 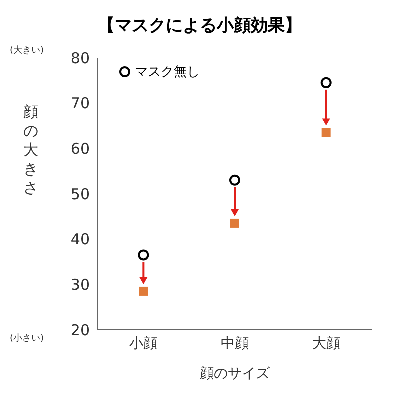 What do you see at coordinates (144, 344) in the screenshot?
I see `x-tick-label: 小顔` at bounding box center [144, 344].